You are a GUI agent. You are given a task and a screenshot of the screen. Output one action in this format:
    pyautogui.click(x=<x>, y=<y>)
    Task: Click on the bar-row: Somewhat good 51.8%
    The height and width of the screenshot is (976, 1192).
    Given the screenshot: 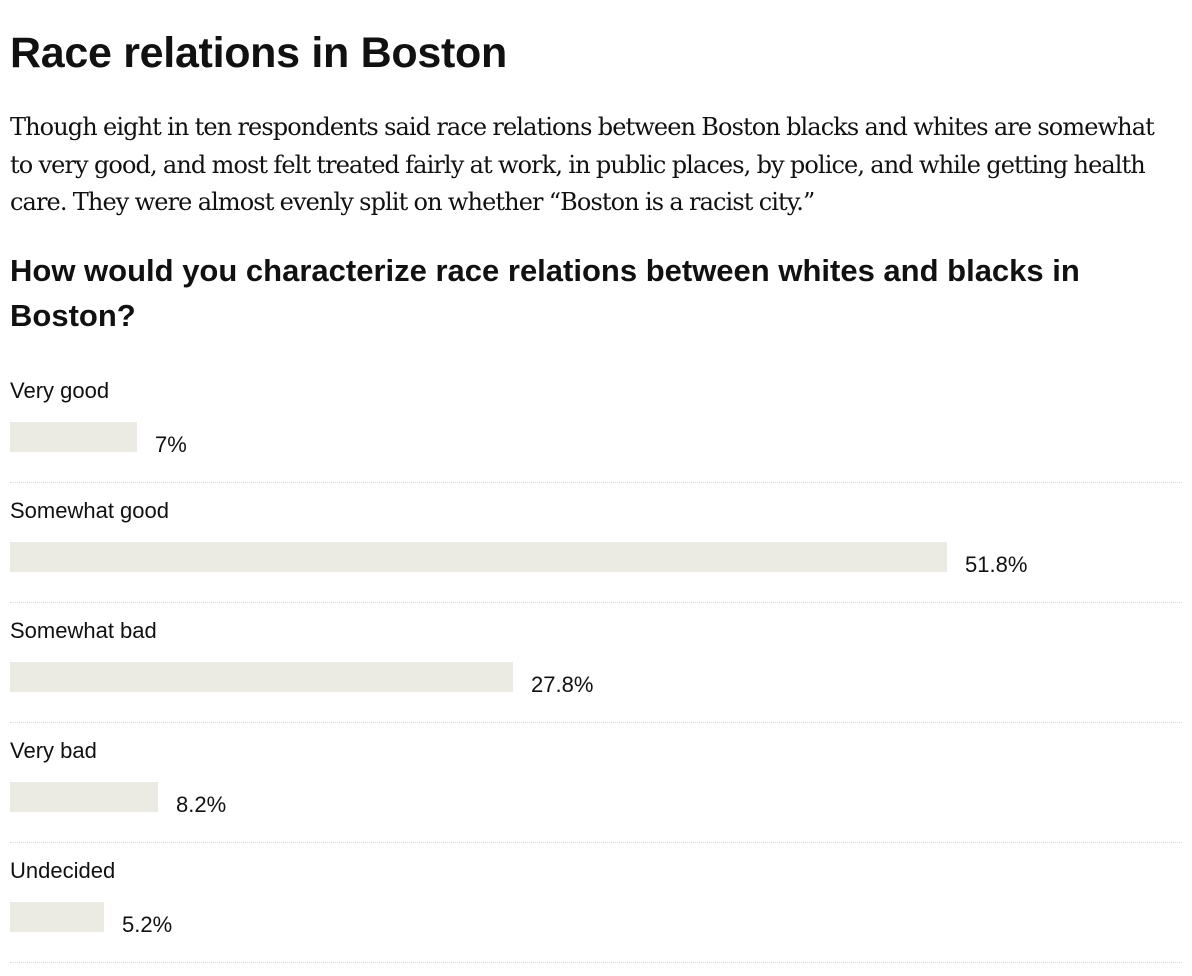 What is the action you would take?
    pyautogui.click(x=596, y=543)
    